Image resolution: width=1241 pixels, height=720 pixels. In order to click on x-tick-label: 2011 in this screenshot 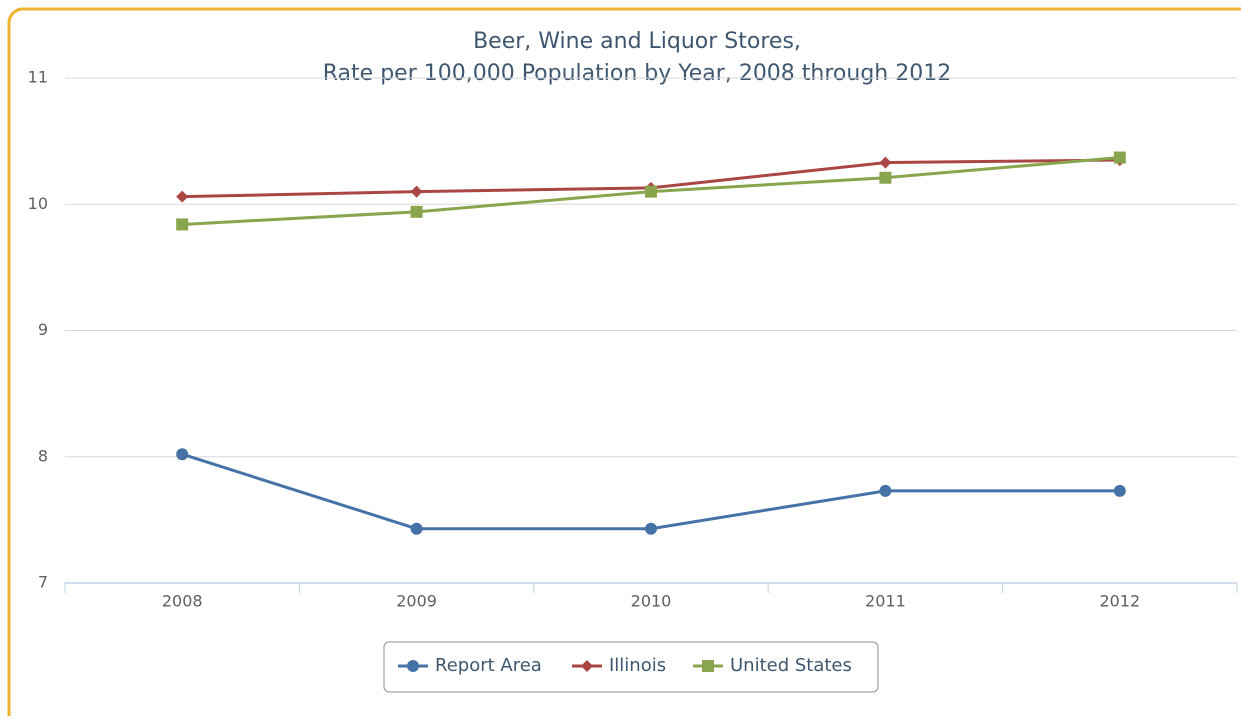, I will do `click(885, 601)`.